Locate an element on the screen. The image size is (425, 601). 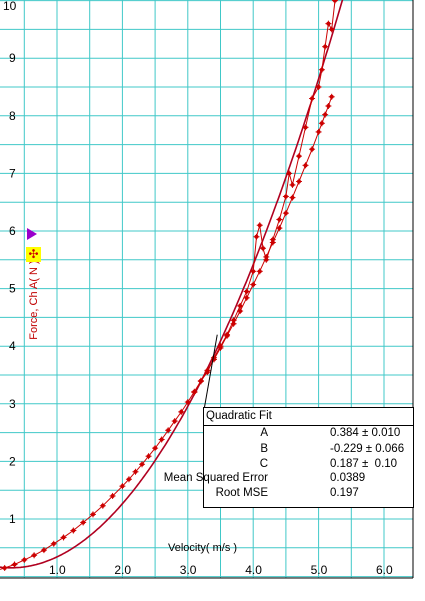
y-tick-label: 1 is located at coordinates (12, 519).